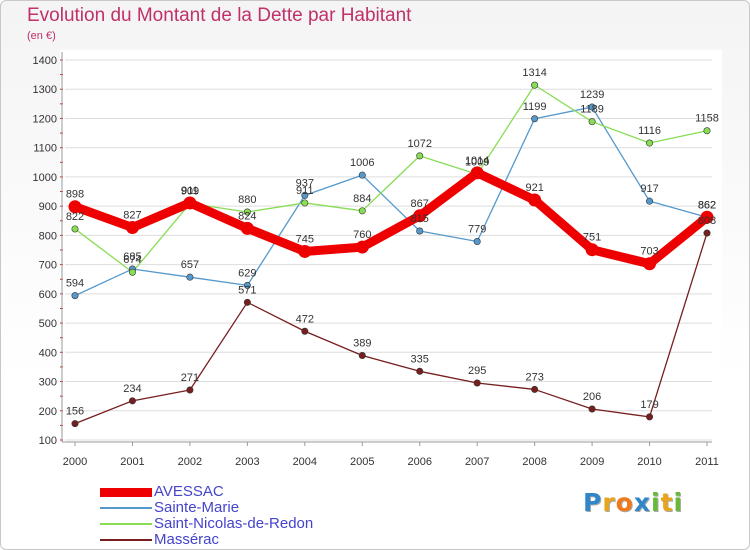  I want to click on data-label: 751, so click(592, 238).